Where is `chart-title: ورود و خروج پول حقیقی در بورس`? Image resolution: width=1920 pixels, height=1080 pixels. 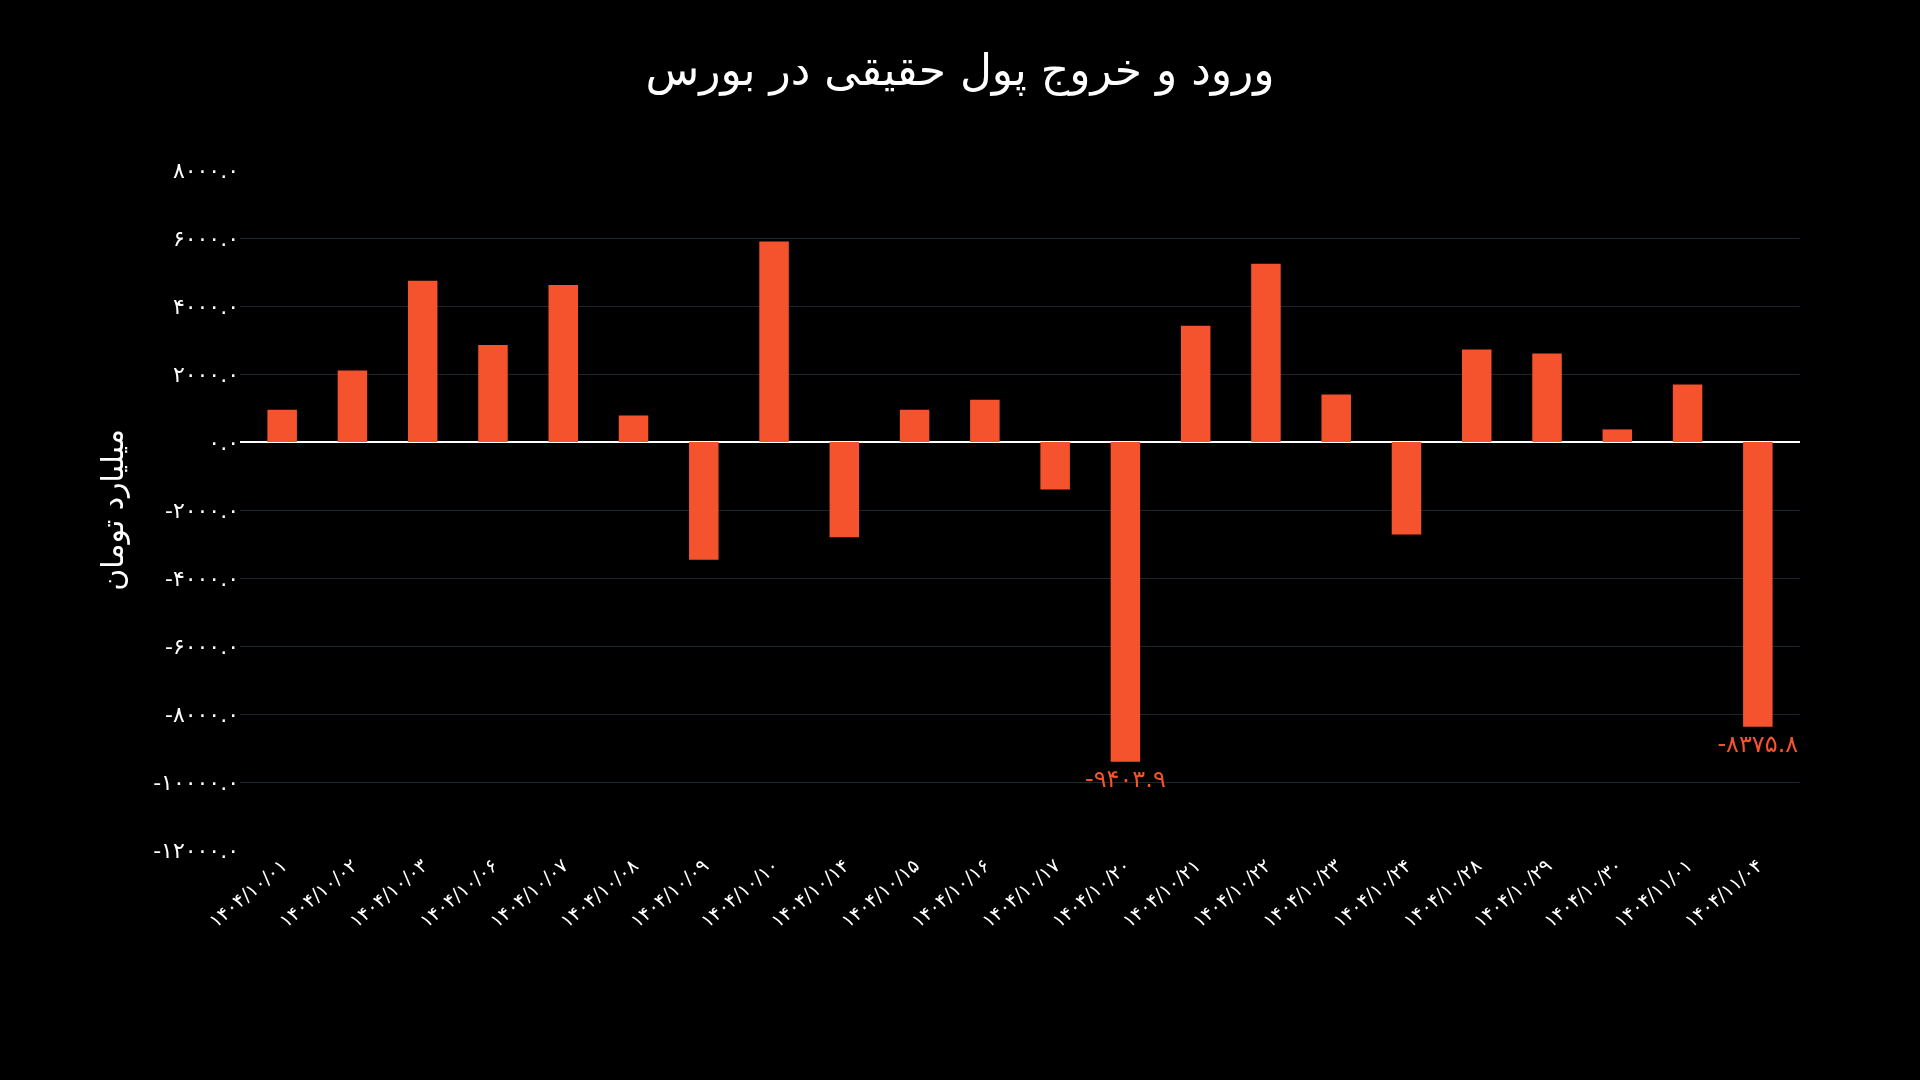 chart-title: ورود و خروج پول حقیقی در بورس is located at coordinates (960, 69).